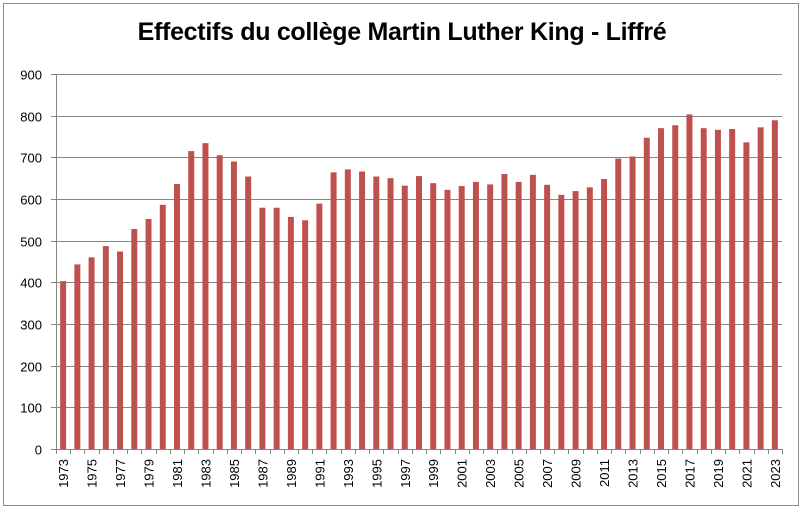 This screenshot has width=804, height=509. I want to click on bar-2020, so click(732, 289).